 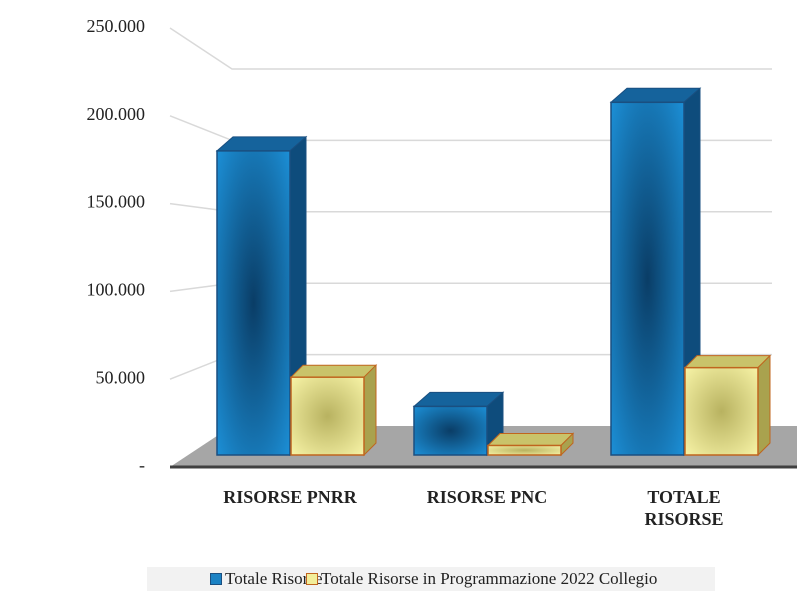 I want to click on y-tick-label: -, so click(x=142, y=465).